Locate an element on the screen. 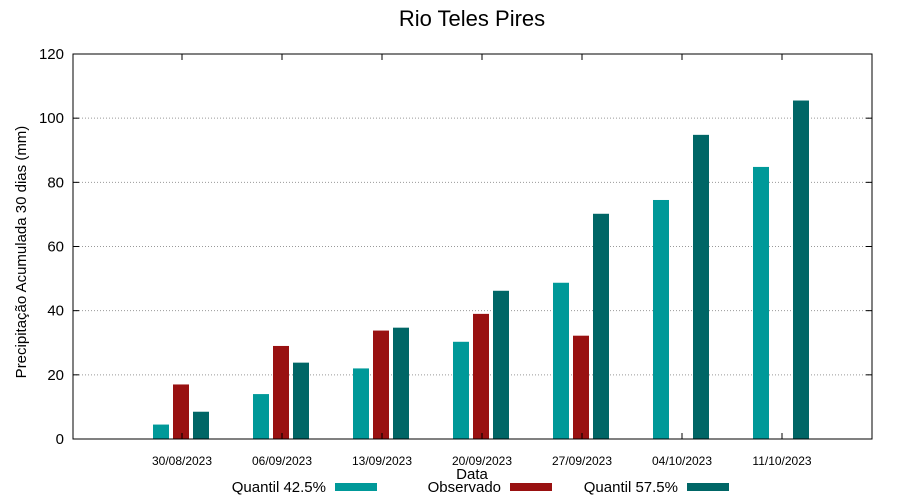  y-axis-label: Precipitação Acumulada 30 dias (mm) is located at coordinates (21, 252).